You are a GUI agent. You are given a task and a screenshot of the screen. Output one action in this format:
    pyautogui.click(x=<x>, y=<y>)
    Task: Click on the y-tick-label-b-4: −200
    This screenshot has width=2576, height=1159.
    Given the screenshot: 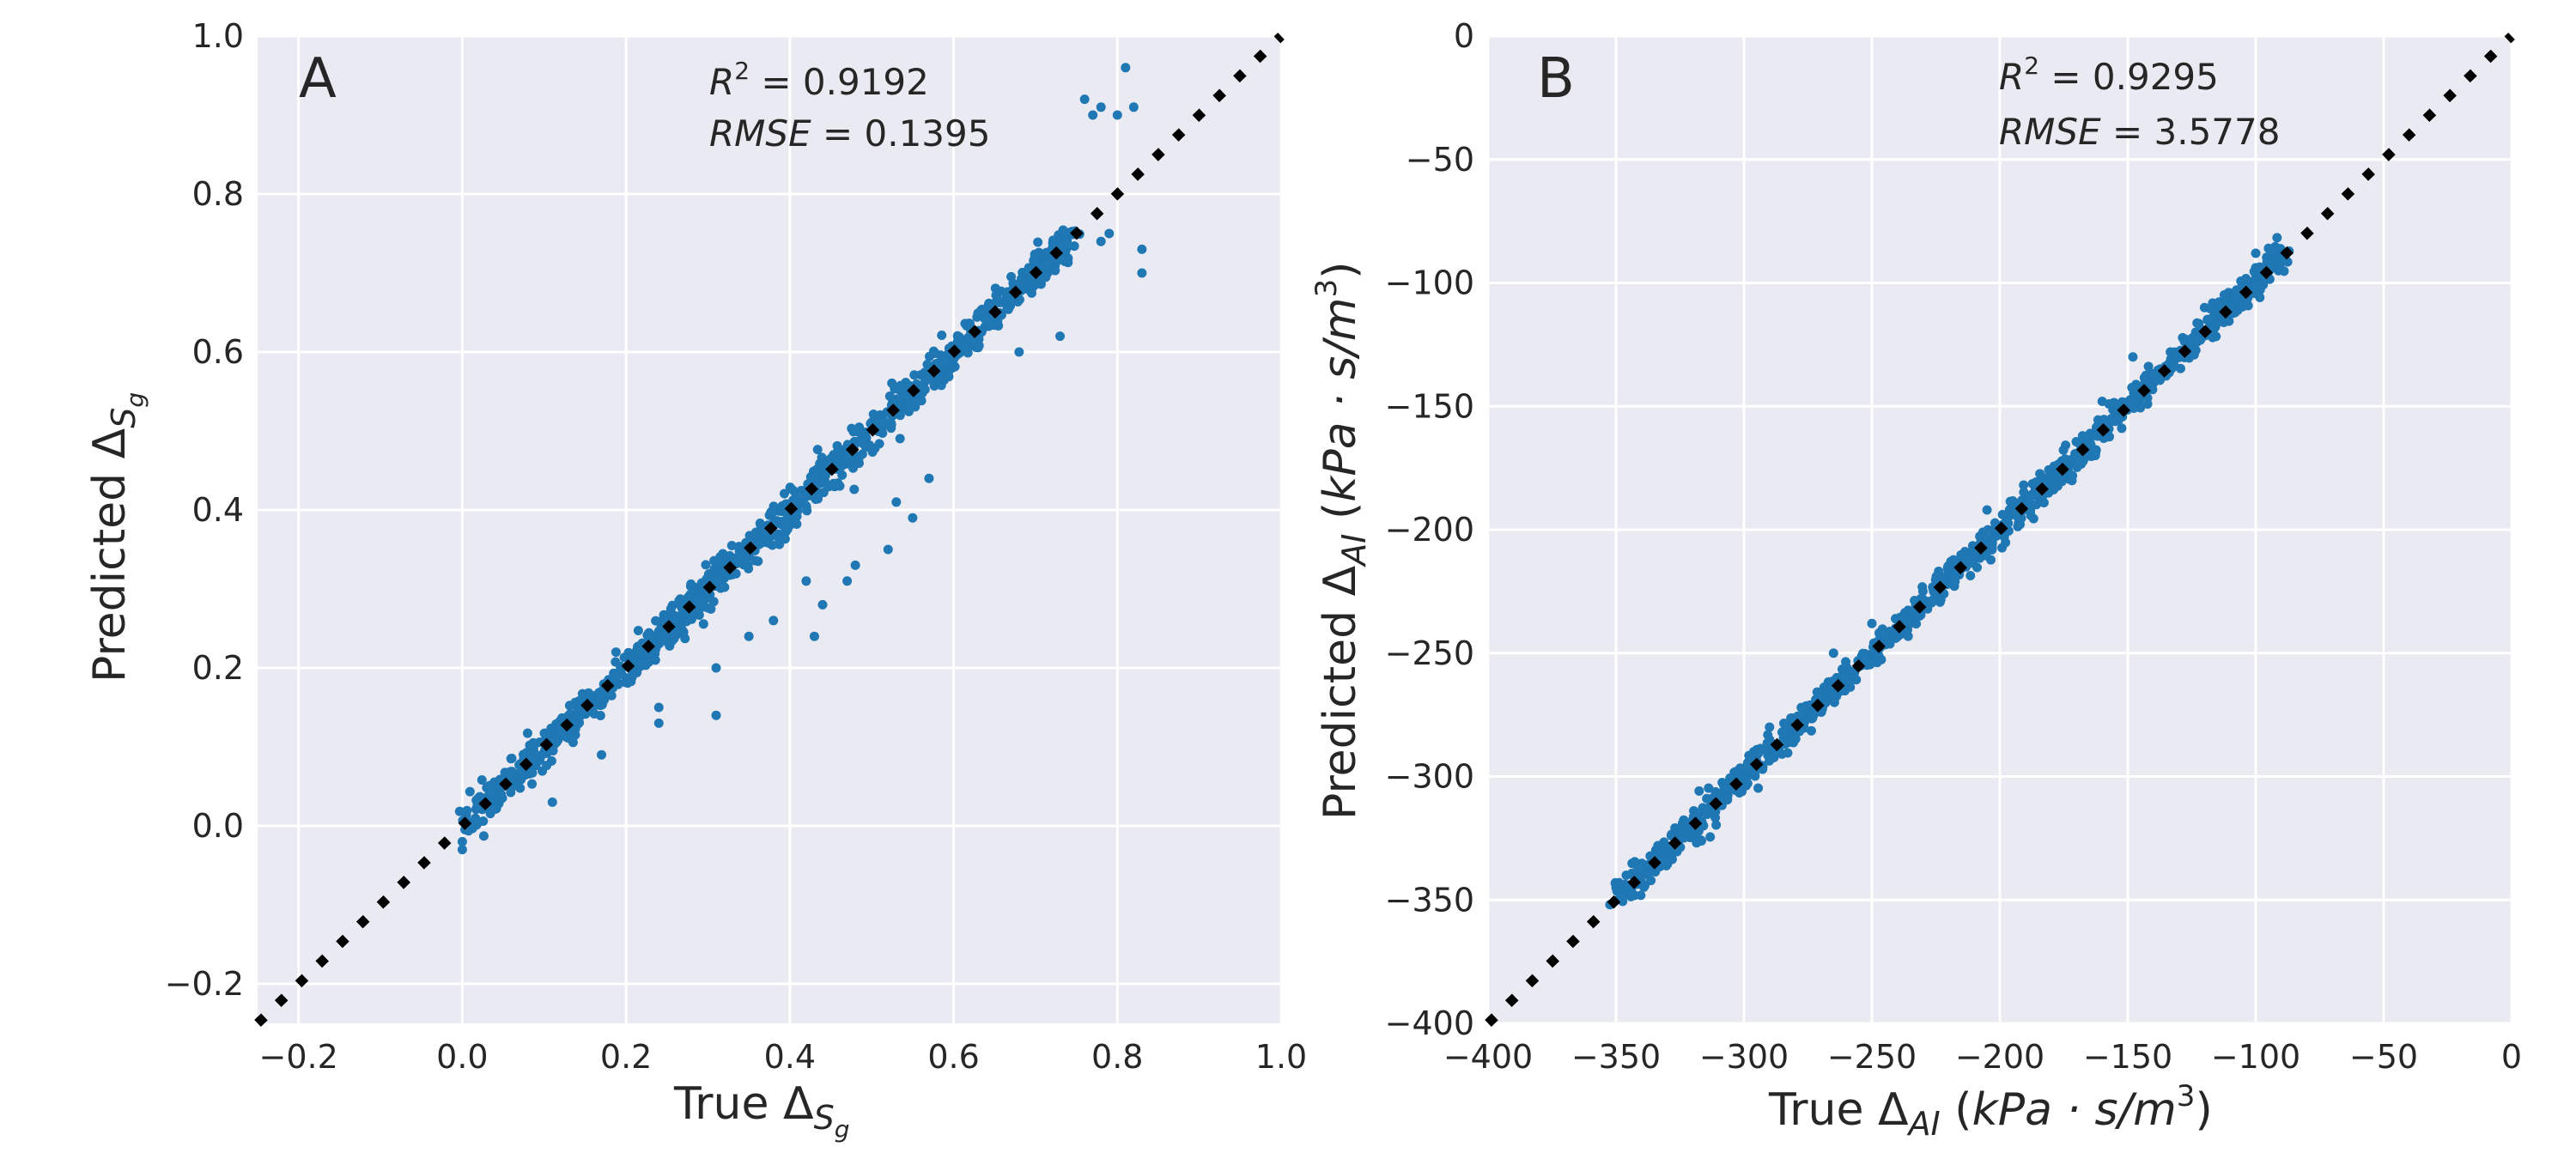 What is the action you would take?
    pyautogui.click(x=1429, y=530)
    